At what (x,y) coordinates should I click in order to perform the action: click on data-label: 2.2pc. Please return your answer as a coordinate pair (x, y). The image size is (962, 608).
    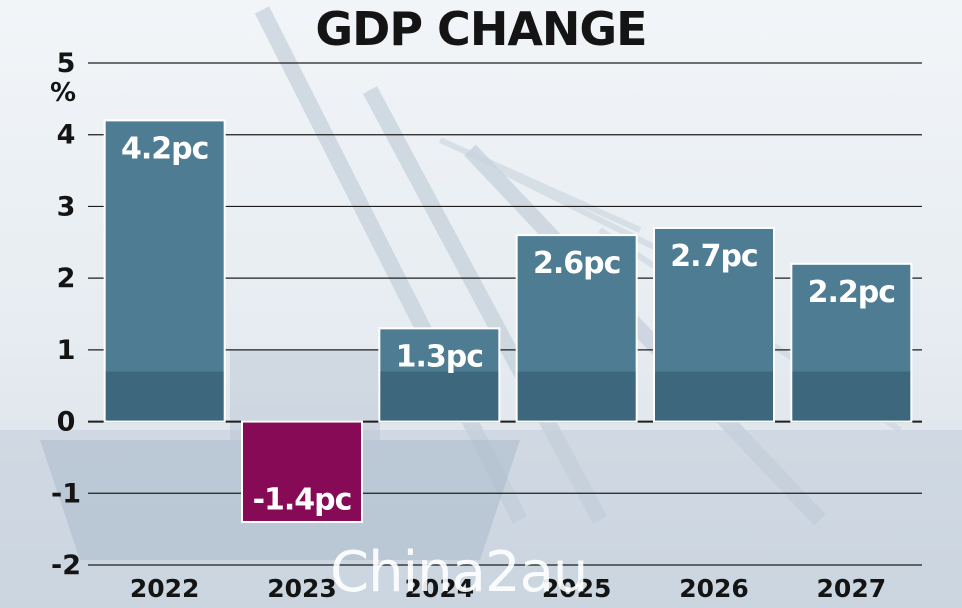
    Looking at the image, I should click on (851, 292).